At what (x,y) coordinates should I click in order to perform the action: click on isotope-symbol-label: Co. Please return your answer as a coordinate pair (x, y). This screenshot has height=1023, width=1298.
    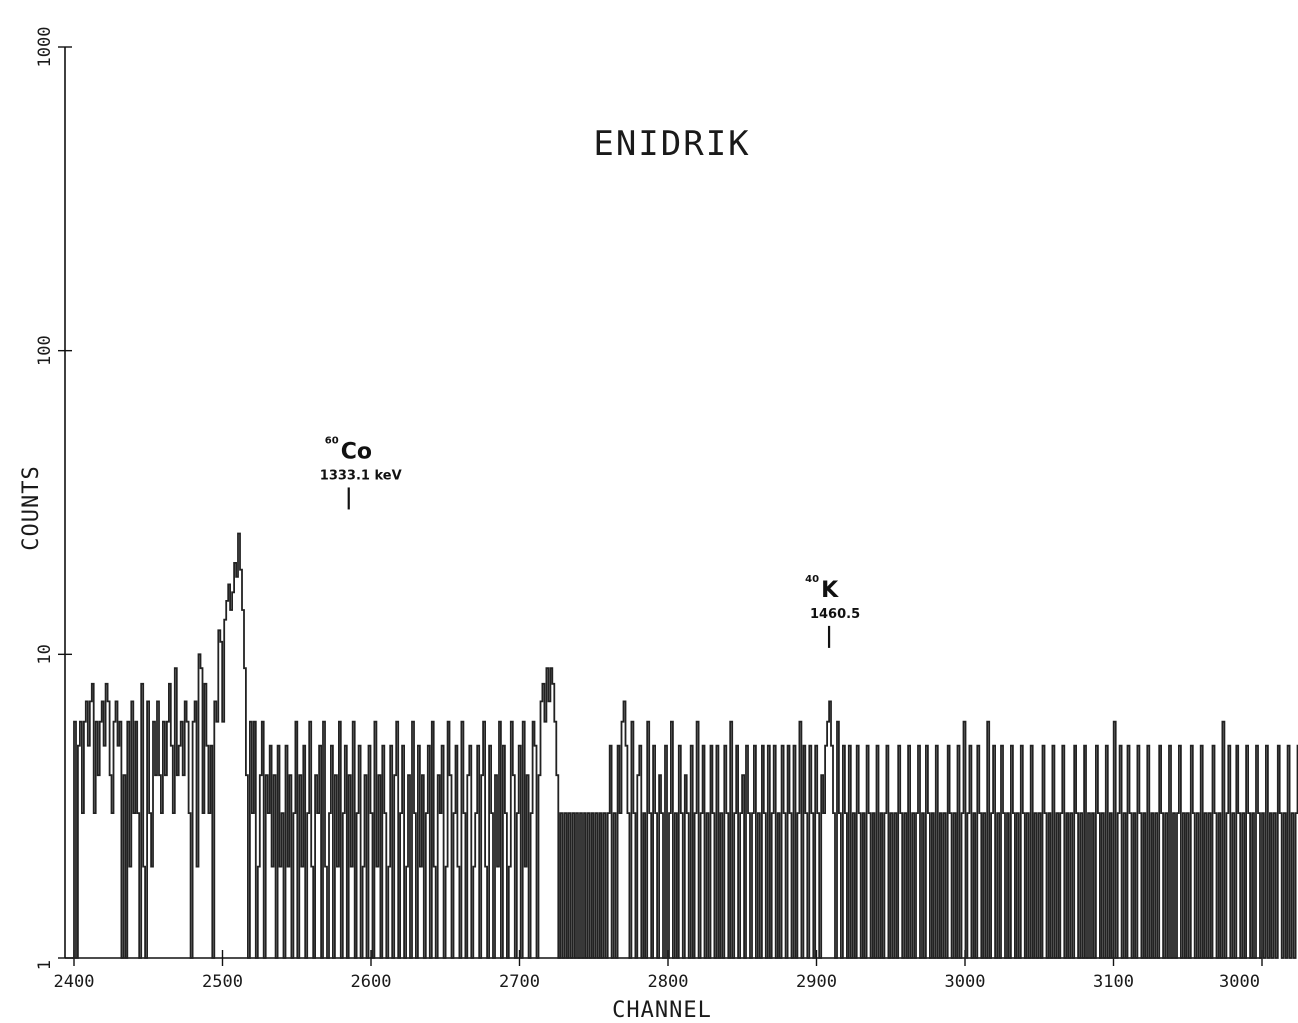
    Looking at the image, I should click on (356, 451).